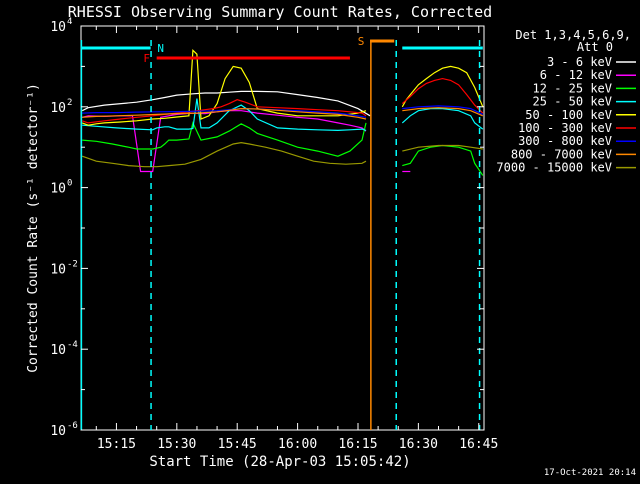  I want to click on x-tick-label: 16:30, so click(418, 444).